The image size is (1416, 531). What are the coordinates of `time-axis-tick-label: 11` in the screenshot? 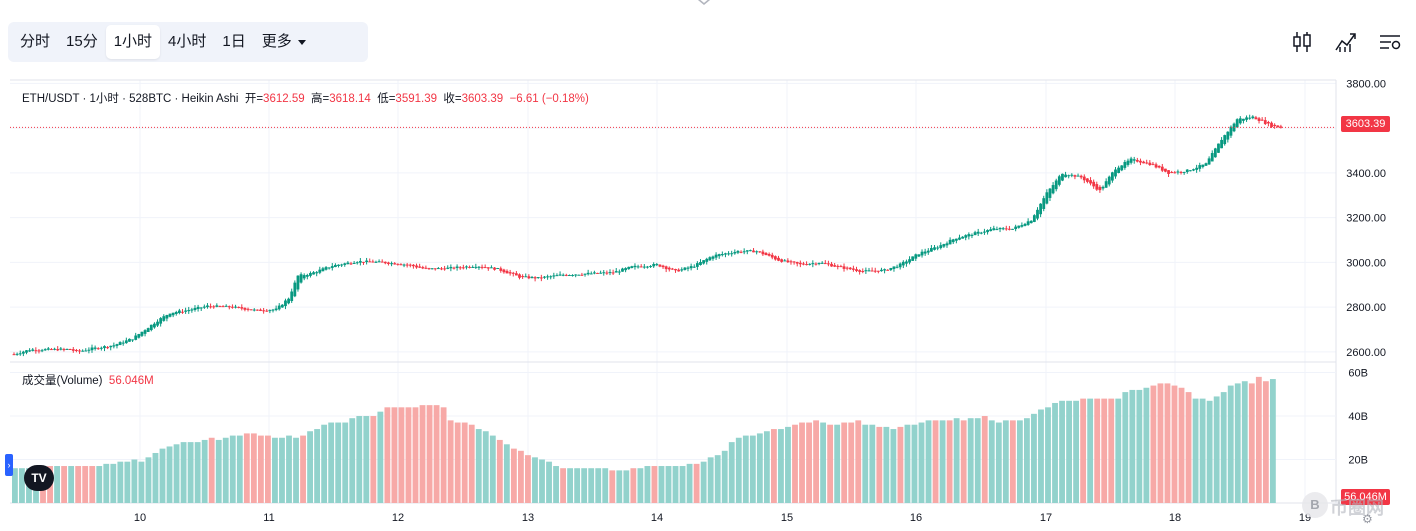 It's located at (268, 518).